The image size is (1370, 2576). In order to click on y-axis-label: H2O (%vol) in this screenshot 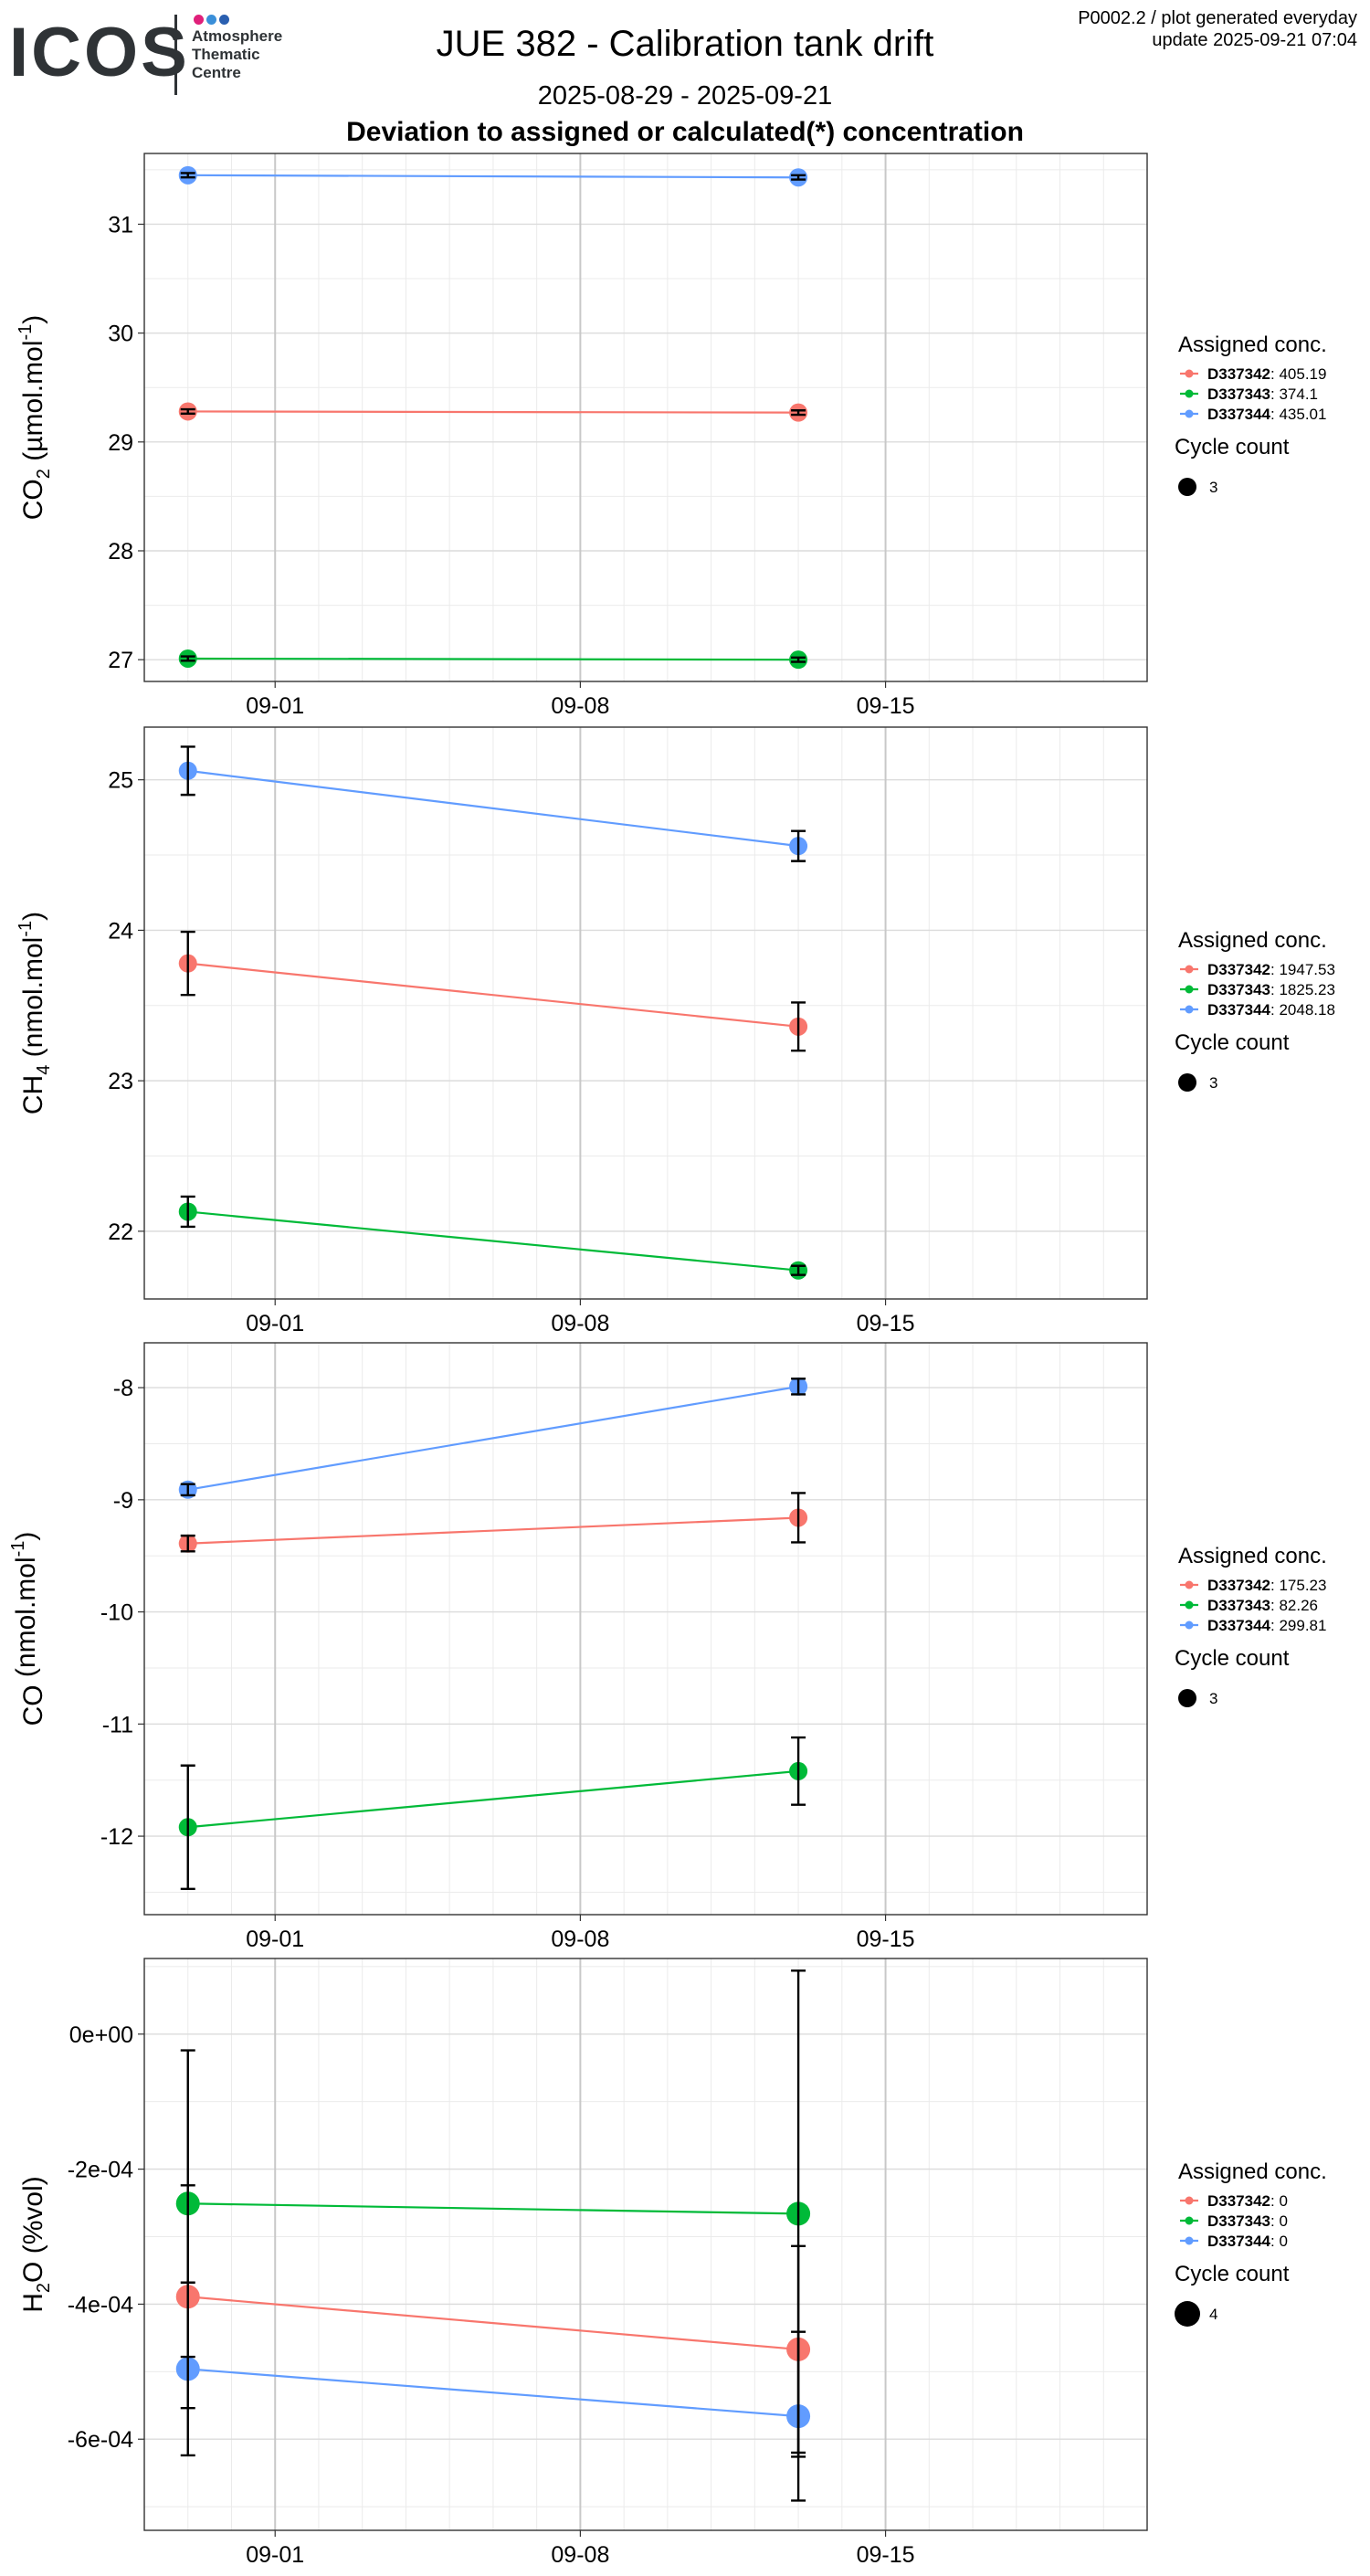, I will do `click(36, 2244)`.